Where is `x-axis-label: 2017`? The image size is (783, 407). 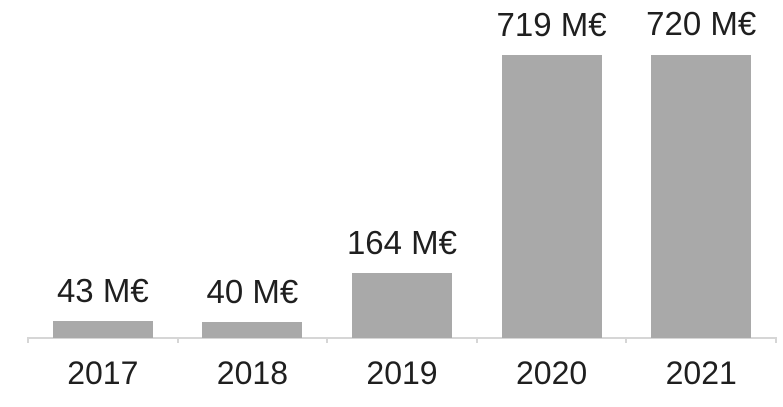 x-axis-label: 2017 is located at coordinates (103, 373).